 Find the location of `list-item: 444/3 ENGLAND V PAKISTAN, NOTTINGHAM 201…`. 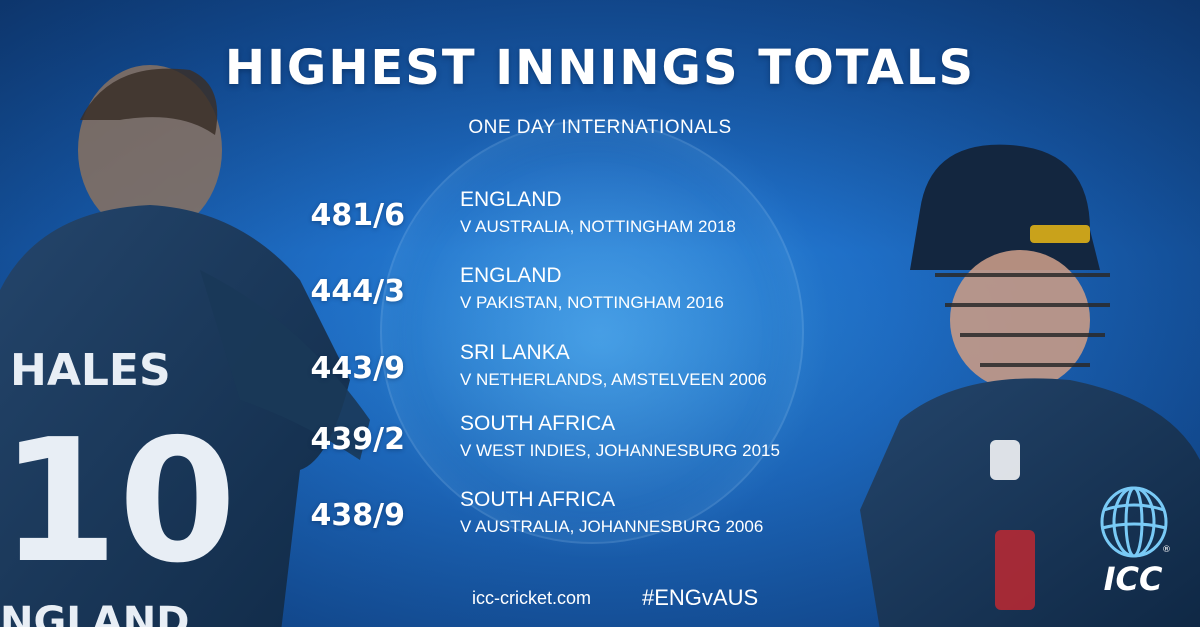

list-item: 444/3 ENGLAND V PAKISTAN, NOTTINGHAM 201… is located at coordinates (600, 292).